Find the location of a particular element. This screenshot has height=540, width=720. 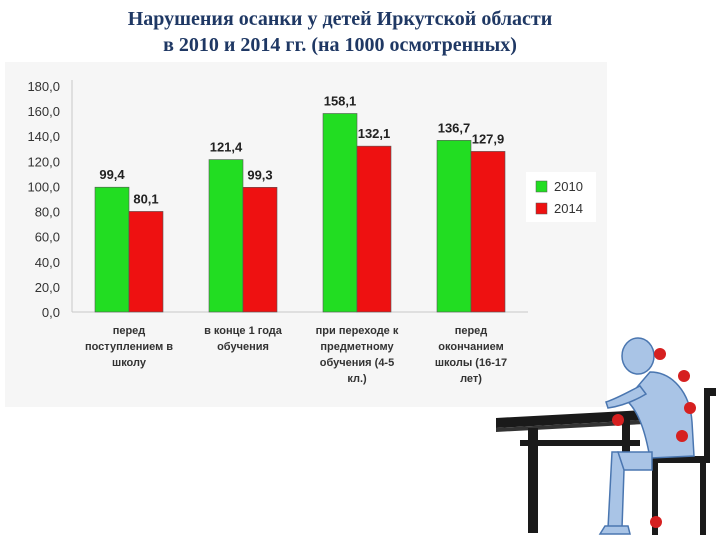

legend: 2010 2014 is located at coordinates (561, 197).